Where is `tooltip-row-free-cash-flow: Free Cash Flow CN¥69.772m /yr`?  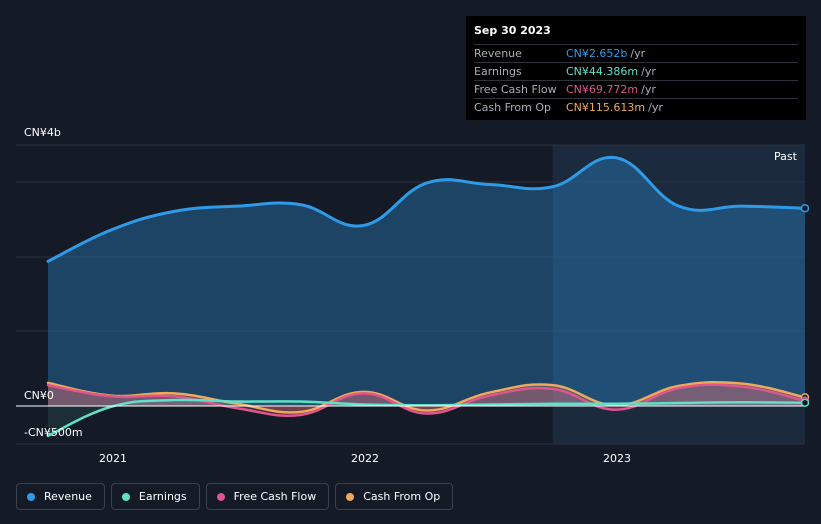
tooltip-row-free-cash-flow: Free Cash Flow CN¥69.772m /yr is located at coordinates (636, 89).